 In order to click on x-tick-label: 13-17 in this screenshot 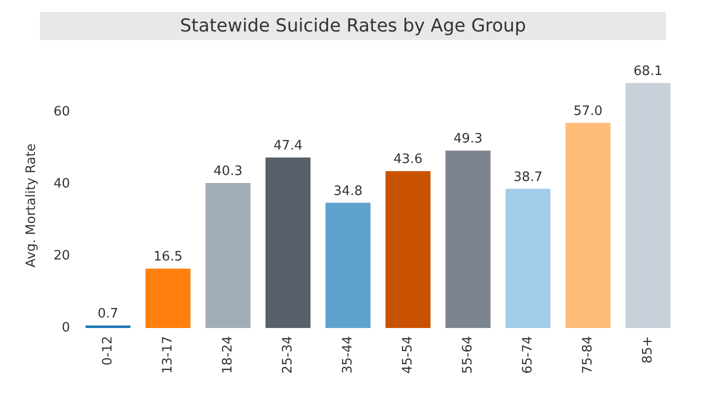, I will do `click(168, 355)`.